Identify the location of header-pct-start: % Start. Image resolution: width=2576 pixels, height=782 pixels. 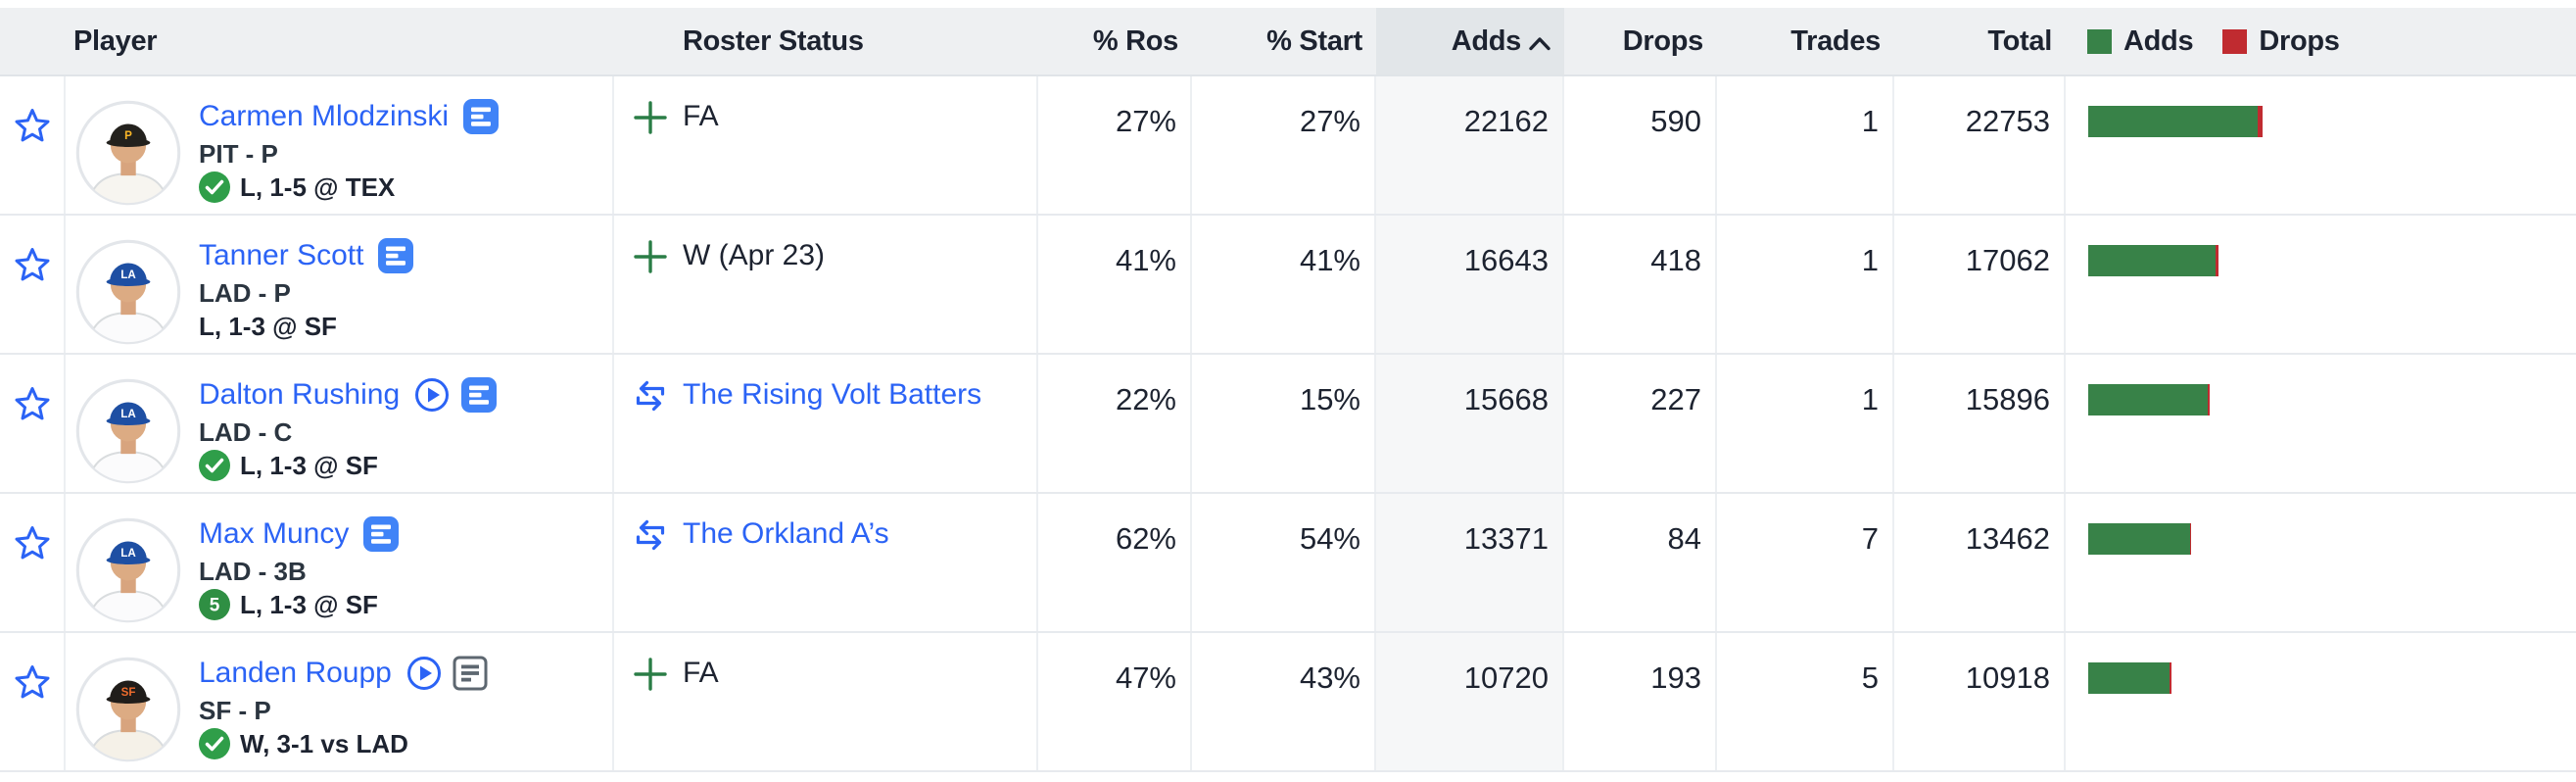
(1284, 41).